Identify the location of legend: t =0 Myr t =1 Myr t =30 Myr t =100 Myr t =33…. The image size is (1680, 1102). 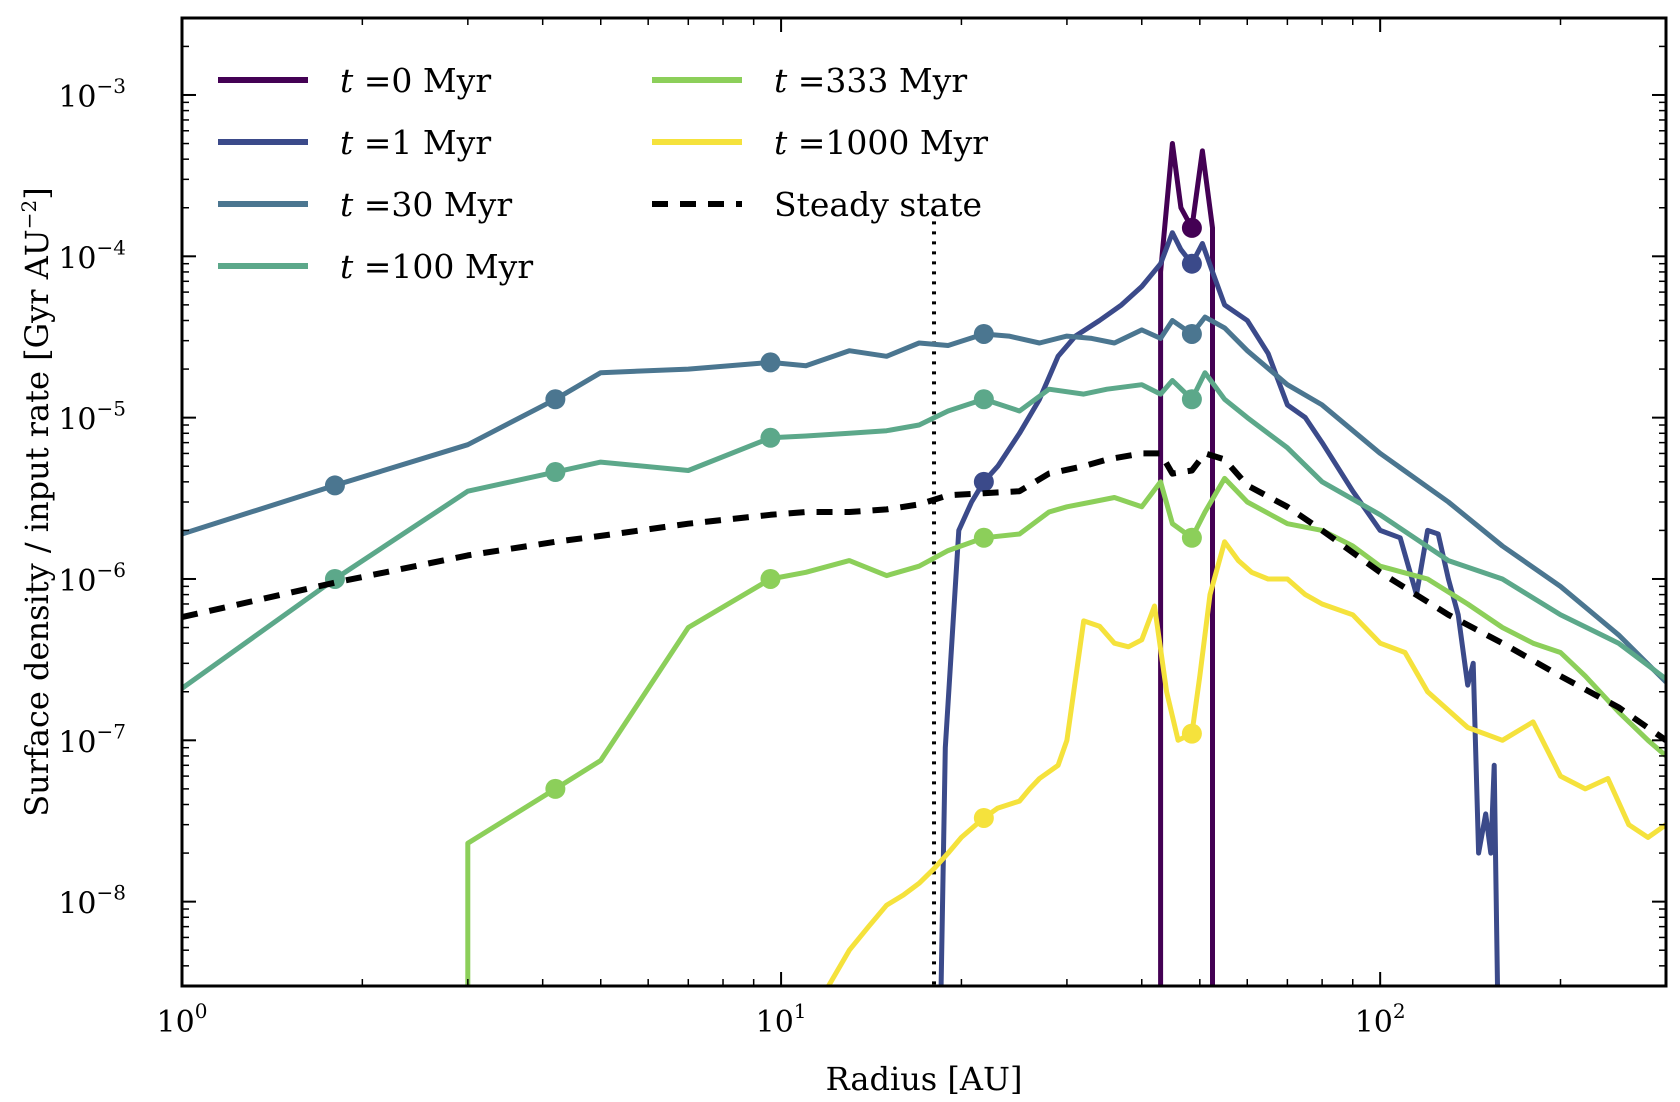
(603, 173).